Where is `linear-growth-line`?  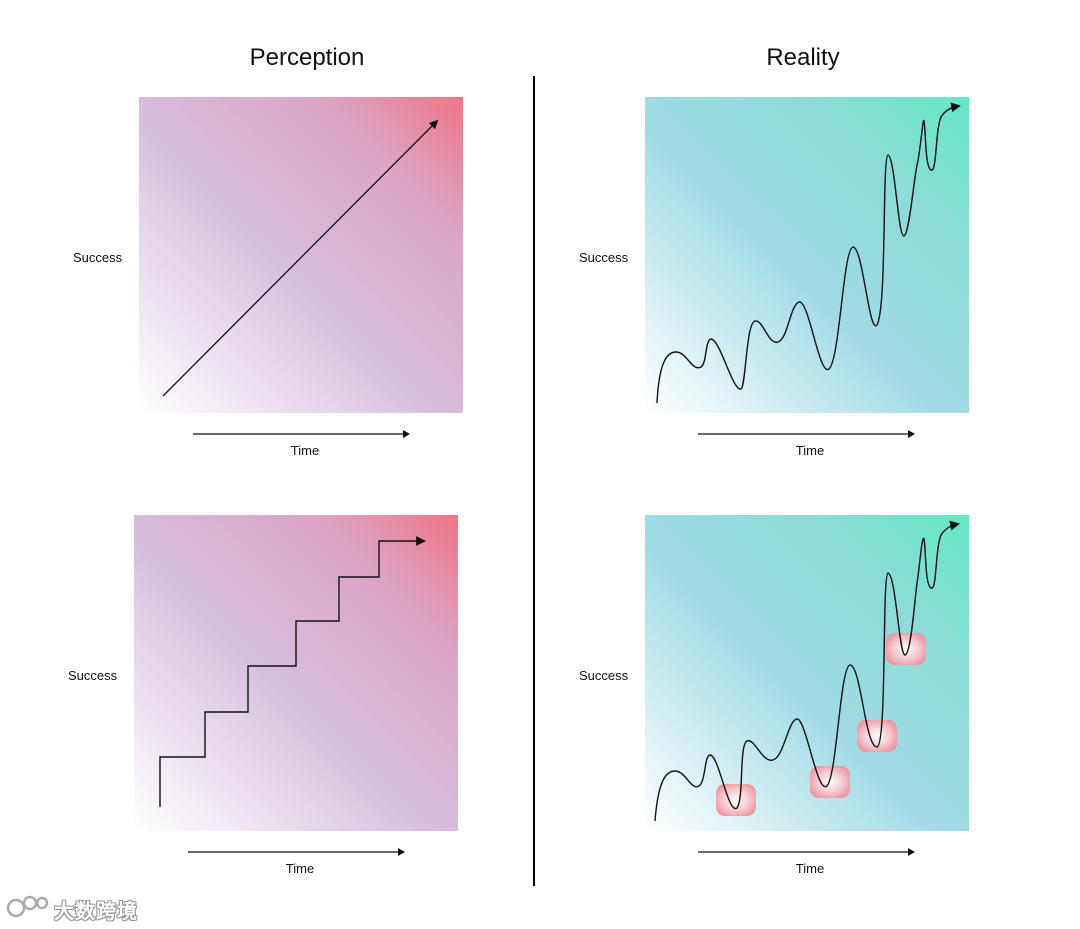 linear-growth-line is located at coordinates (300, 258).